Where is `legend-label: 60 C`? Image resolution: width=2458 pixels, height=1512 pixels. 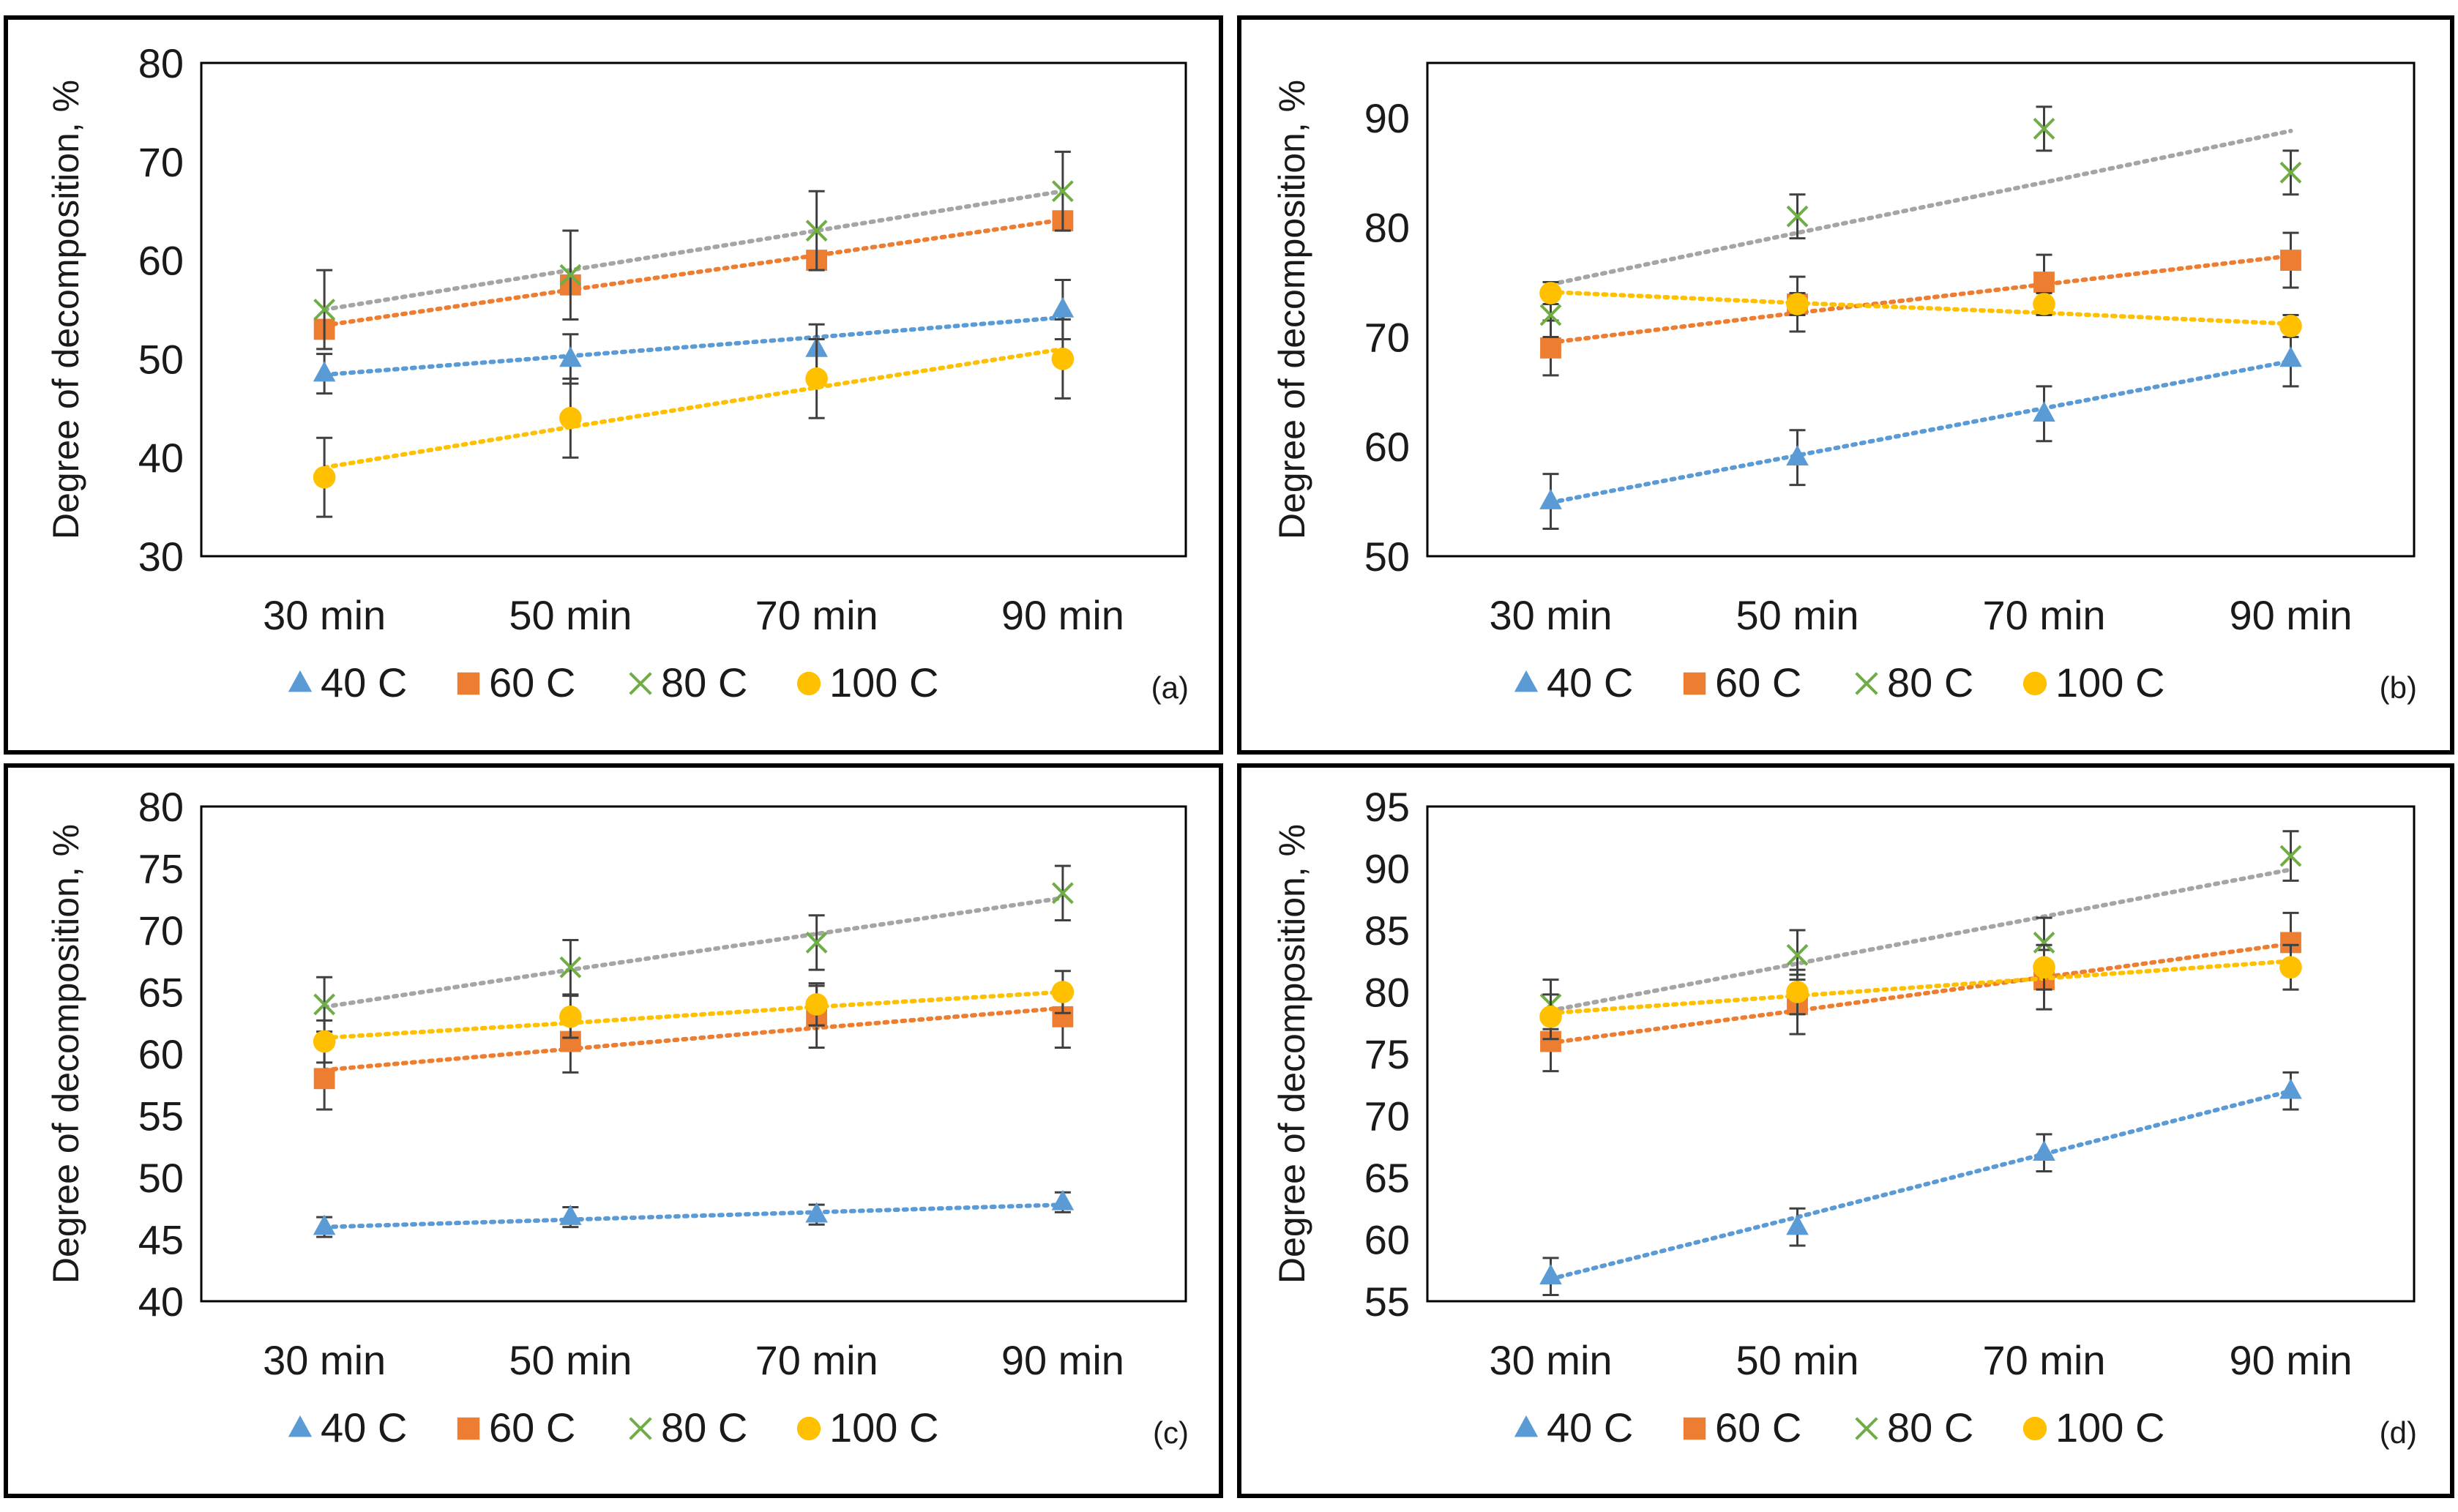 legend-label: 60 C is located at coordinates (532, 682).